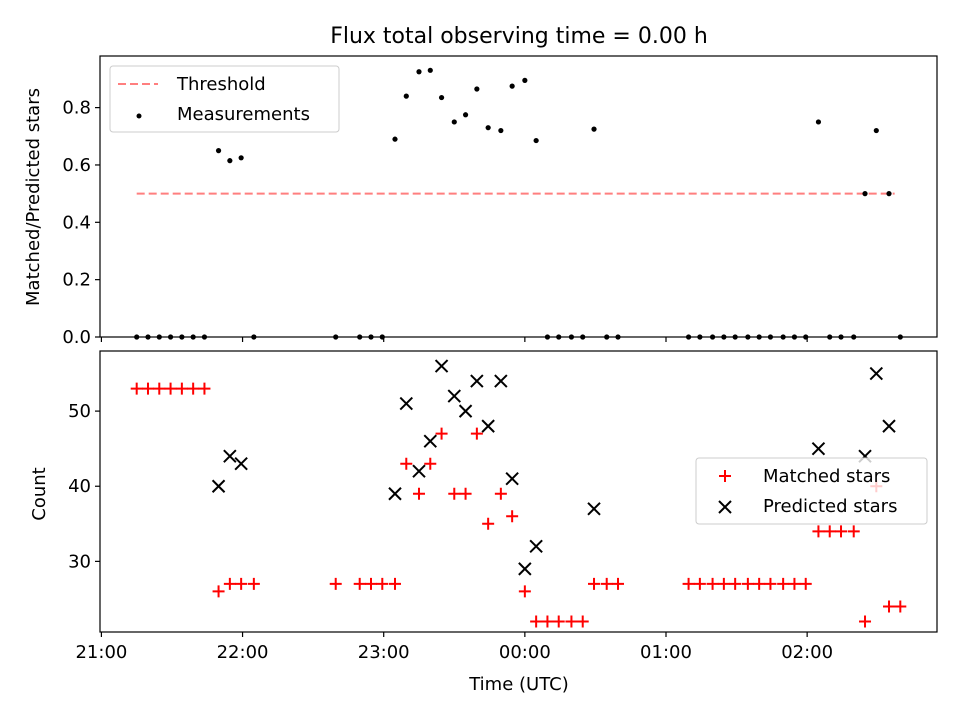 Image resolution: width=960 pixels, height=725 pixels. What do you see at coordinates (76, 337) in the screenshot?
I see `ratio-y-tick-label: 0.0` at bounding box center [76, 337].